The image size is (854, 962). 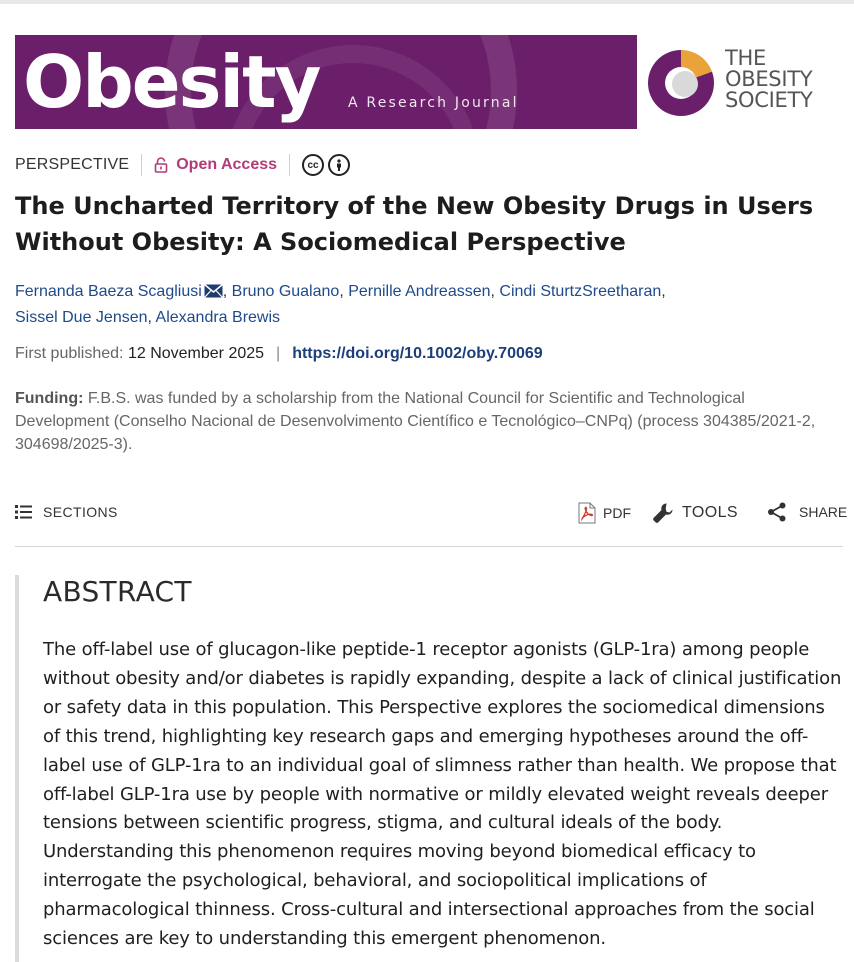 I want to click on society-line-3: SOCIETY, so click(x=769, y=100).